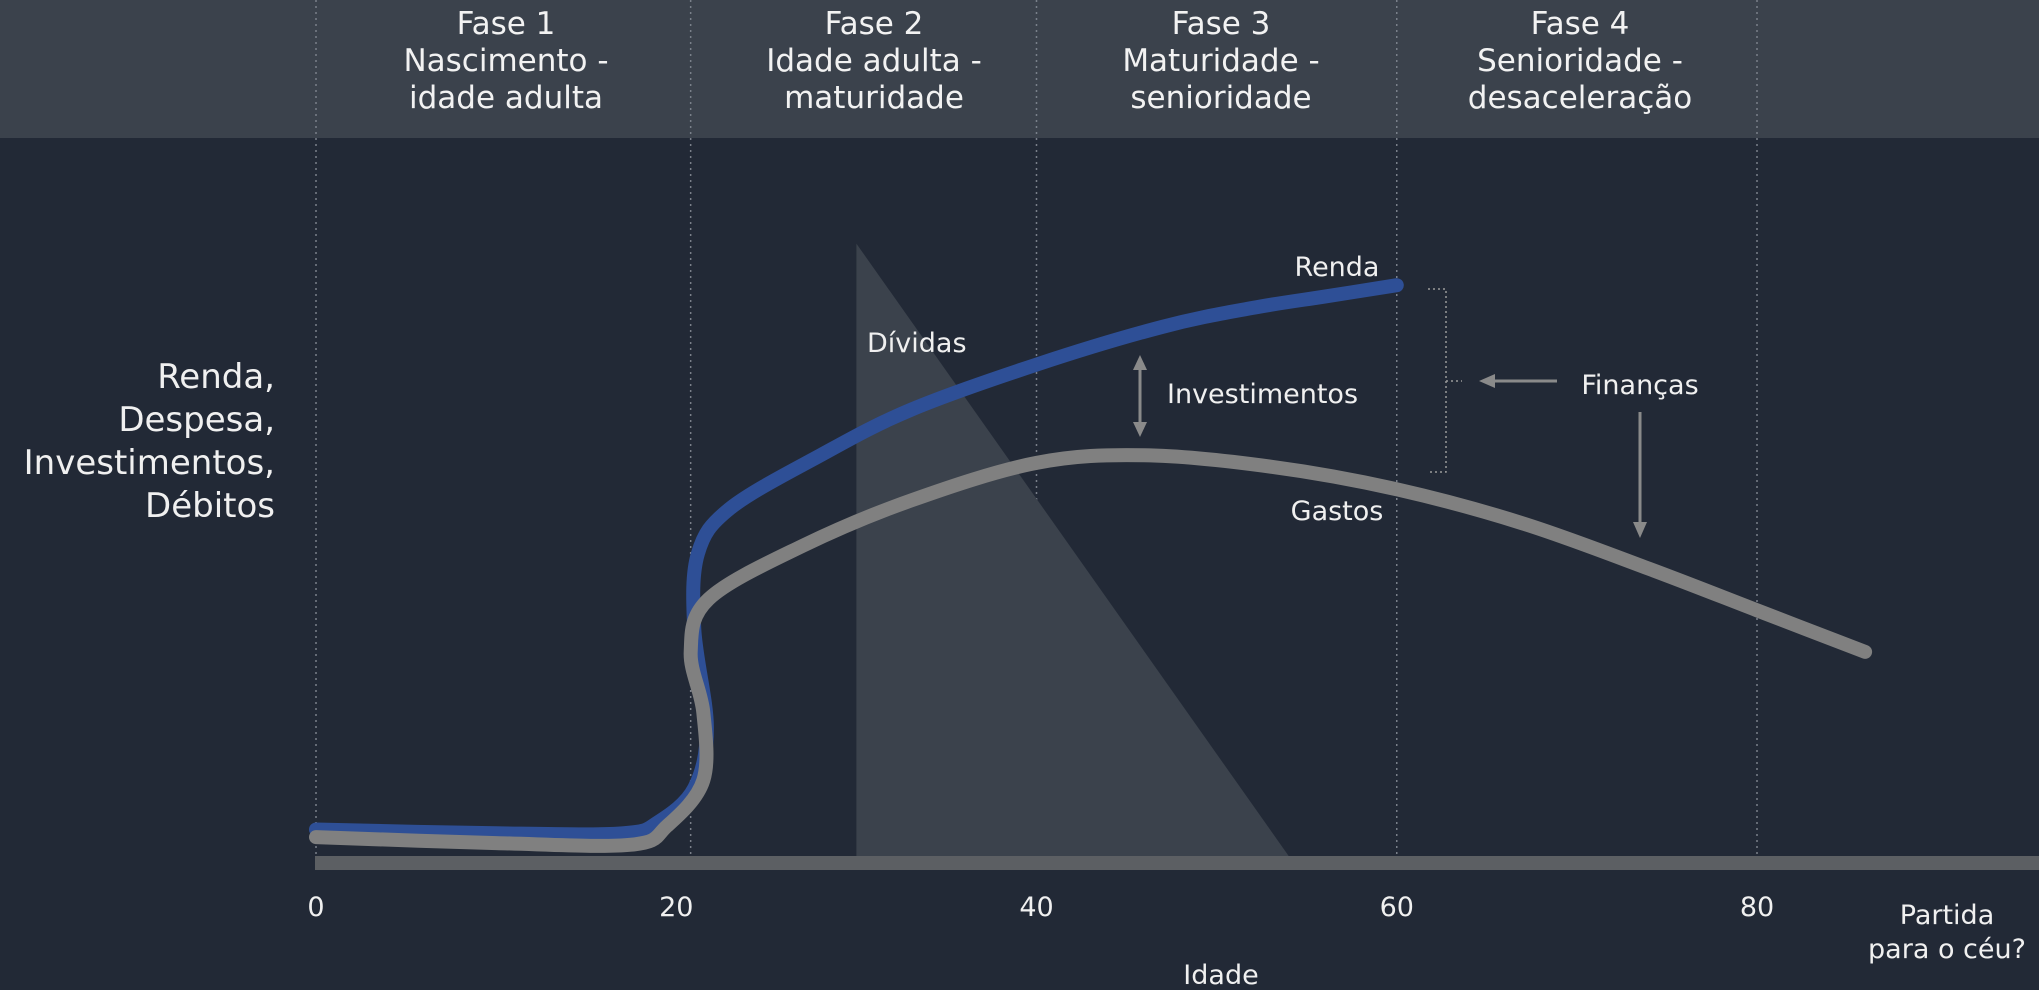 This screenshot has height=990, width=2039. Describe the element at coordinates (315, 907) in the screenshot. I see `x-tick-0: 0` at that location.